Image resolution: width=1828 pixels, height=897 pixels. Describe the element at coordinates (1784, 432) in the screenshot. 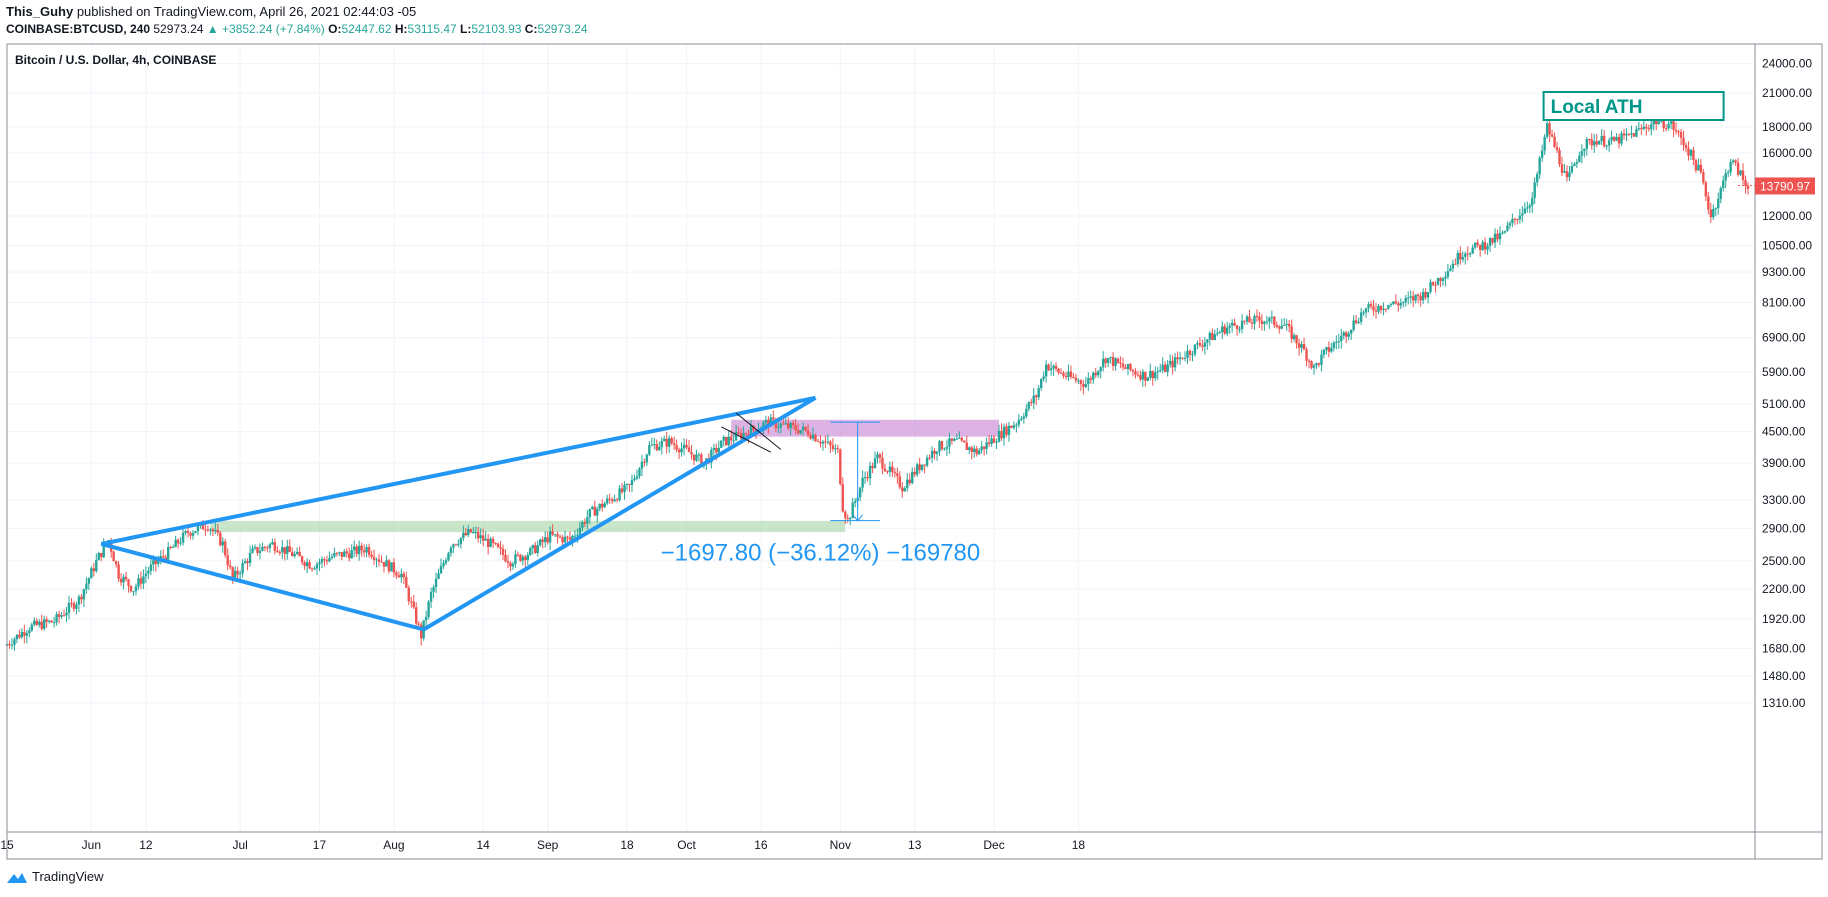

I see `price-tick-label: 4500.00` at that location.